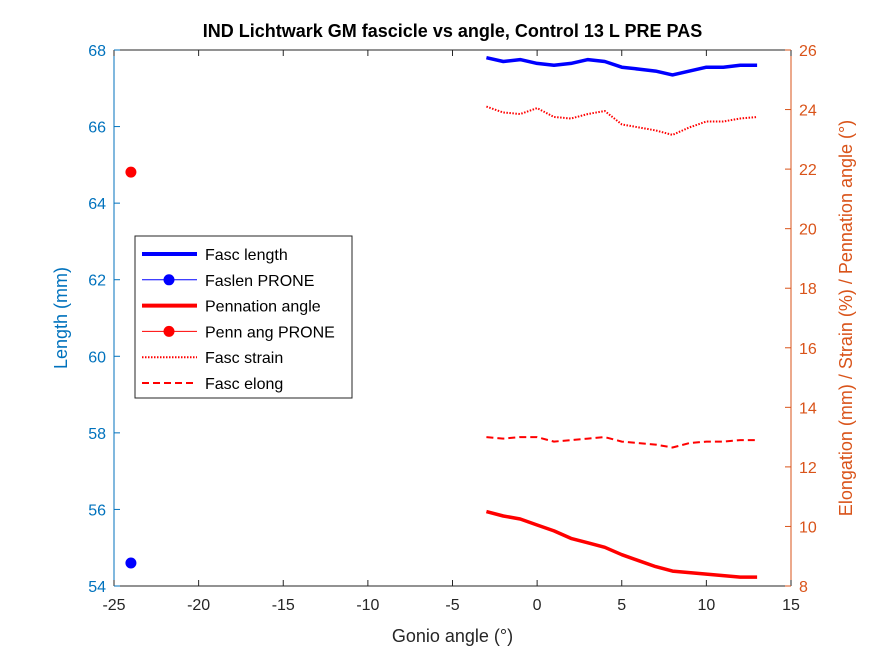 Image resolution: width=875 pixels, height=656 pixels. Describe the element at coordinates (131, 172) in the screenshot. I see `penn-ang-prone-point` at that location.